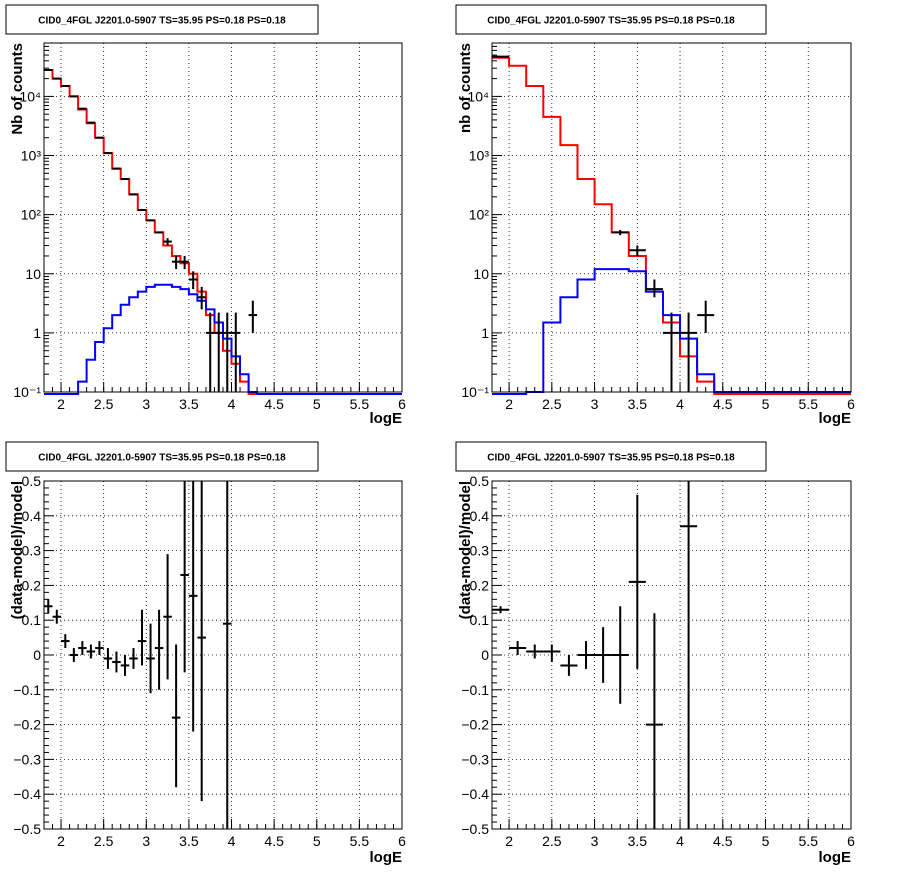  I want to click on x-tick-label: 4.5, so click(723, 841).